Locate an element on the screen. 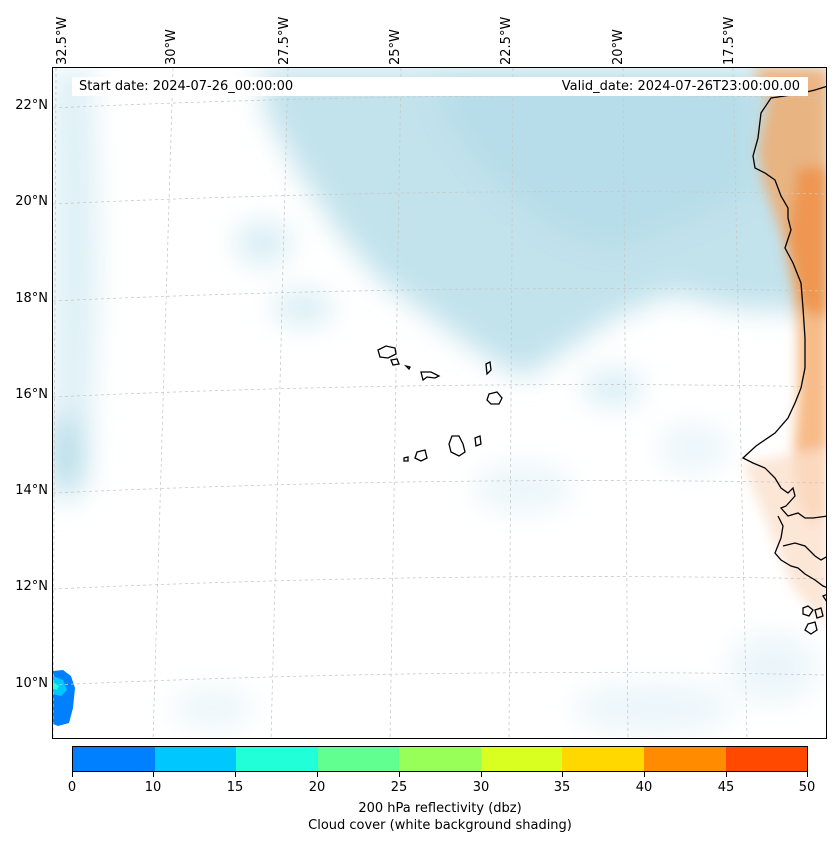 Image resolution: width=837 pixels, height=843 pixels. header-strip is located at coordinates (440, 86).